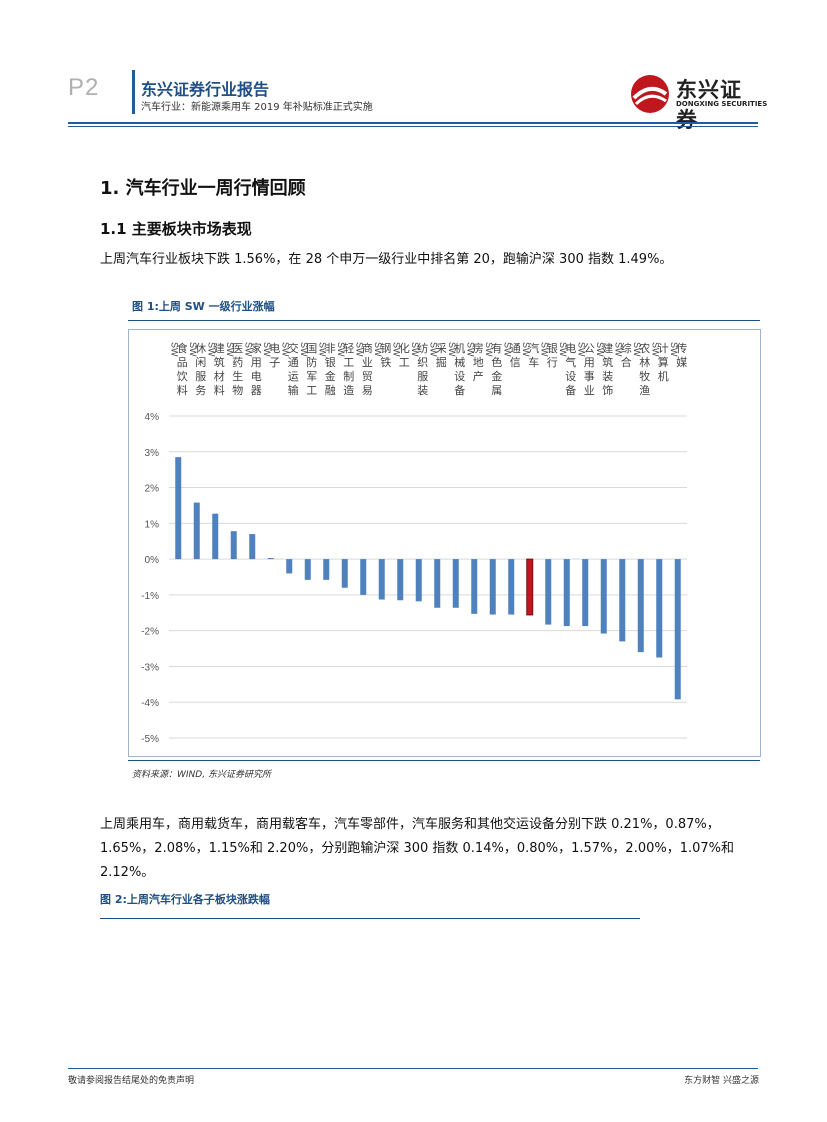 The width and height of the screenshot is (827, 1122). I want to click on section-heading: 1. 汽车行业一周行情回顾, so click(203, 188).